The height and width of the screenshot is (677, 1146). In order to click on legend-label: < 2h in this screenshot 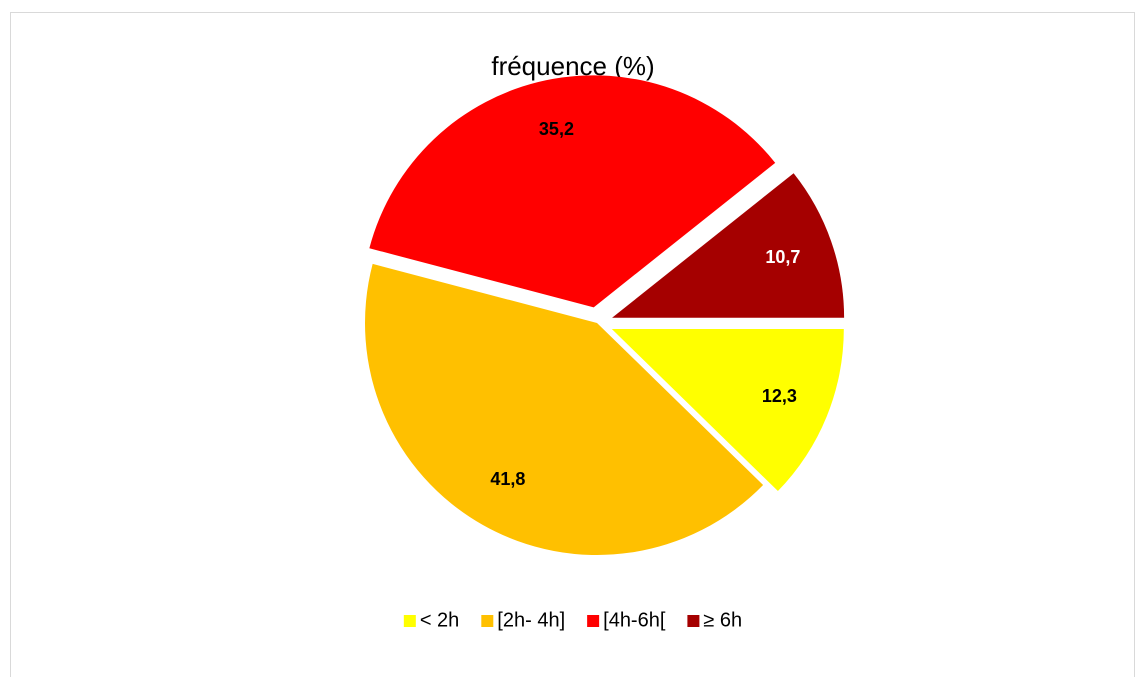, I will do `click(439, 620)`.